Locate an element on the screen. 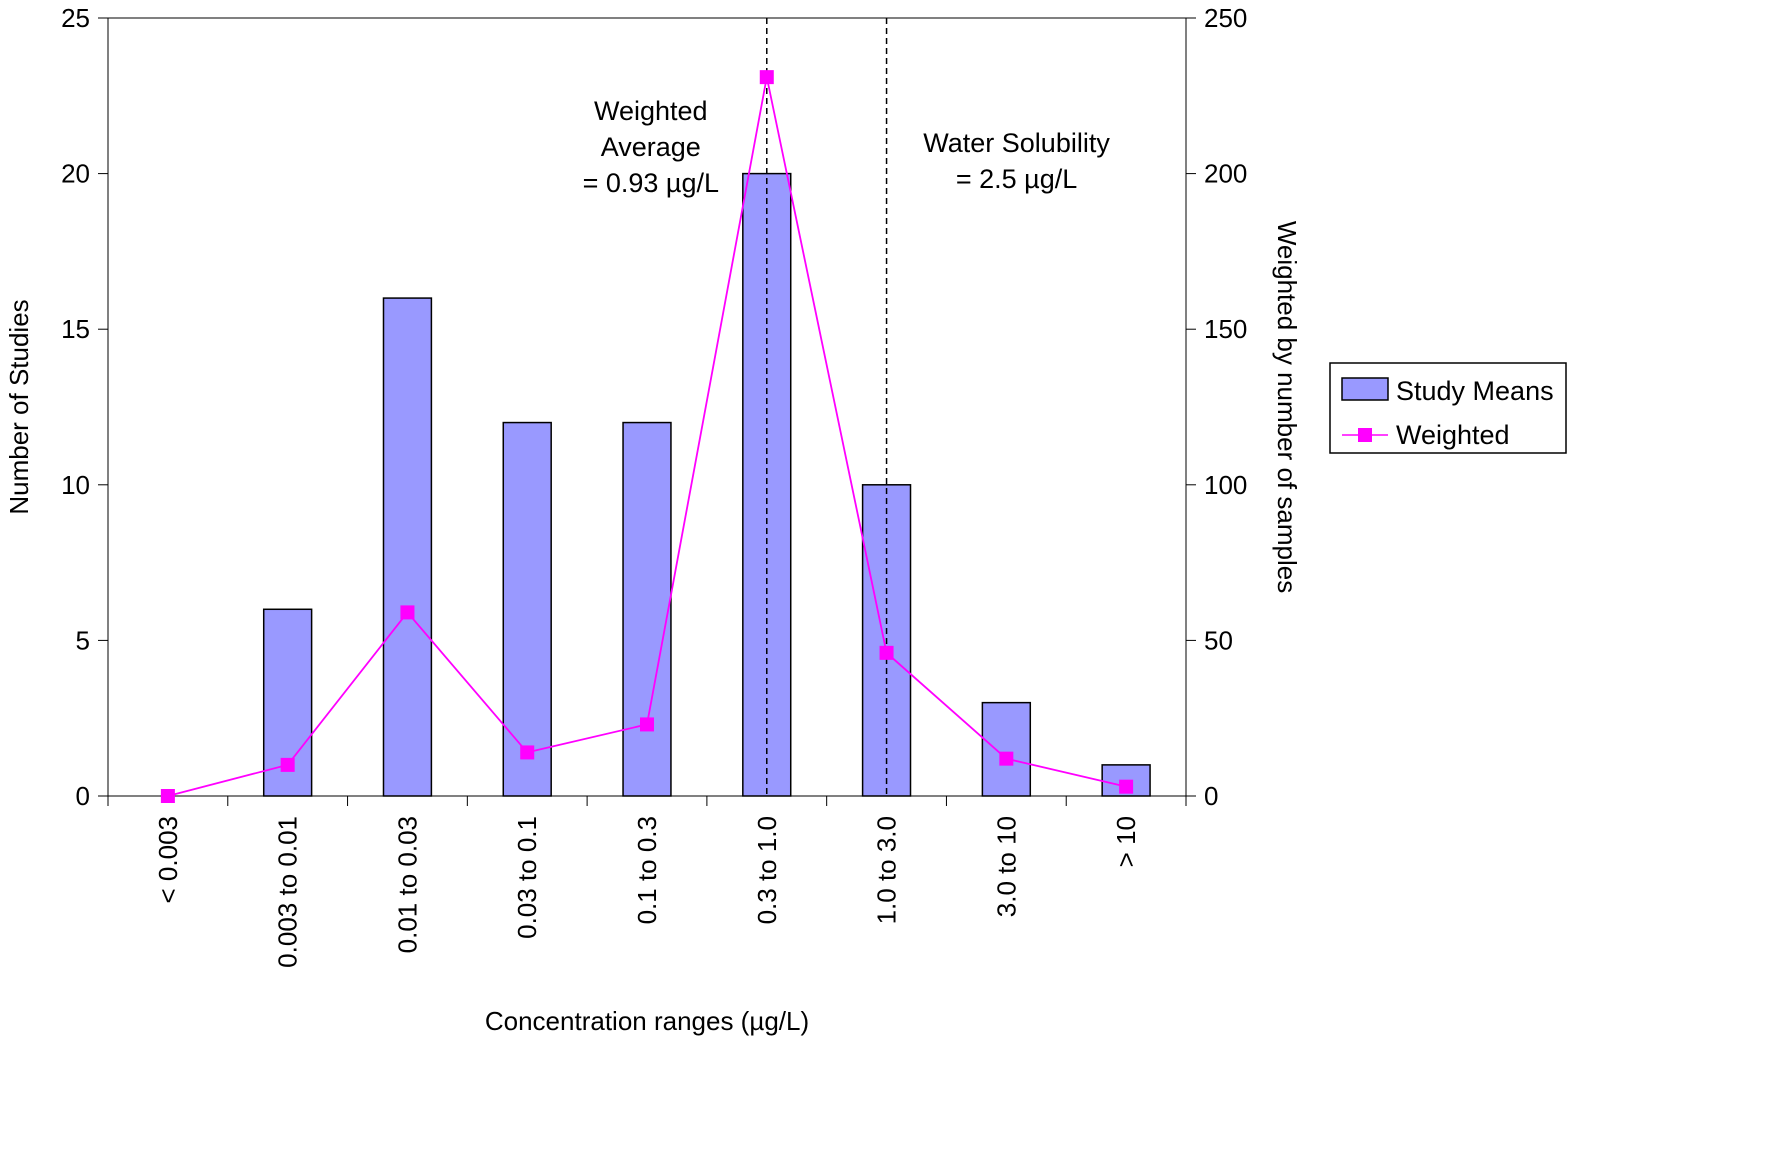 Image resolution: width=1765 pixels, height=1167 pixels. y2-tick-label-100: 100 is located at coordinates (1225, 485).